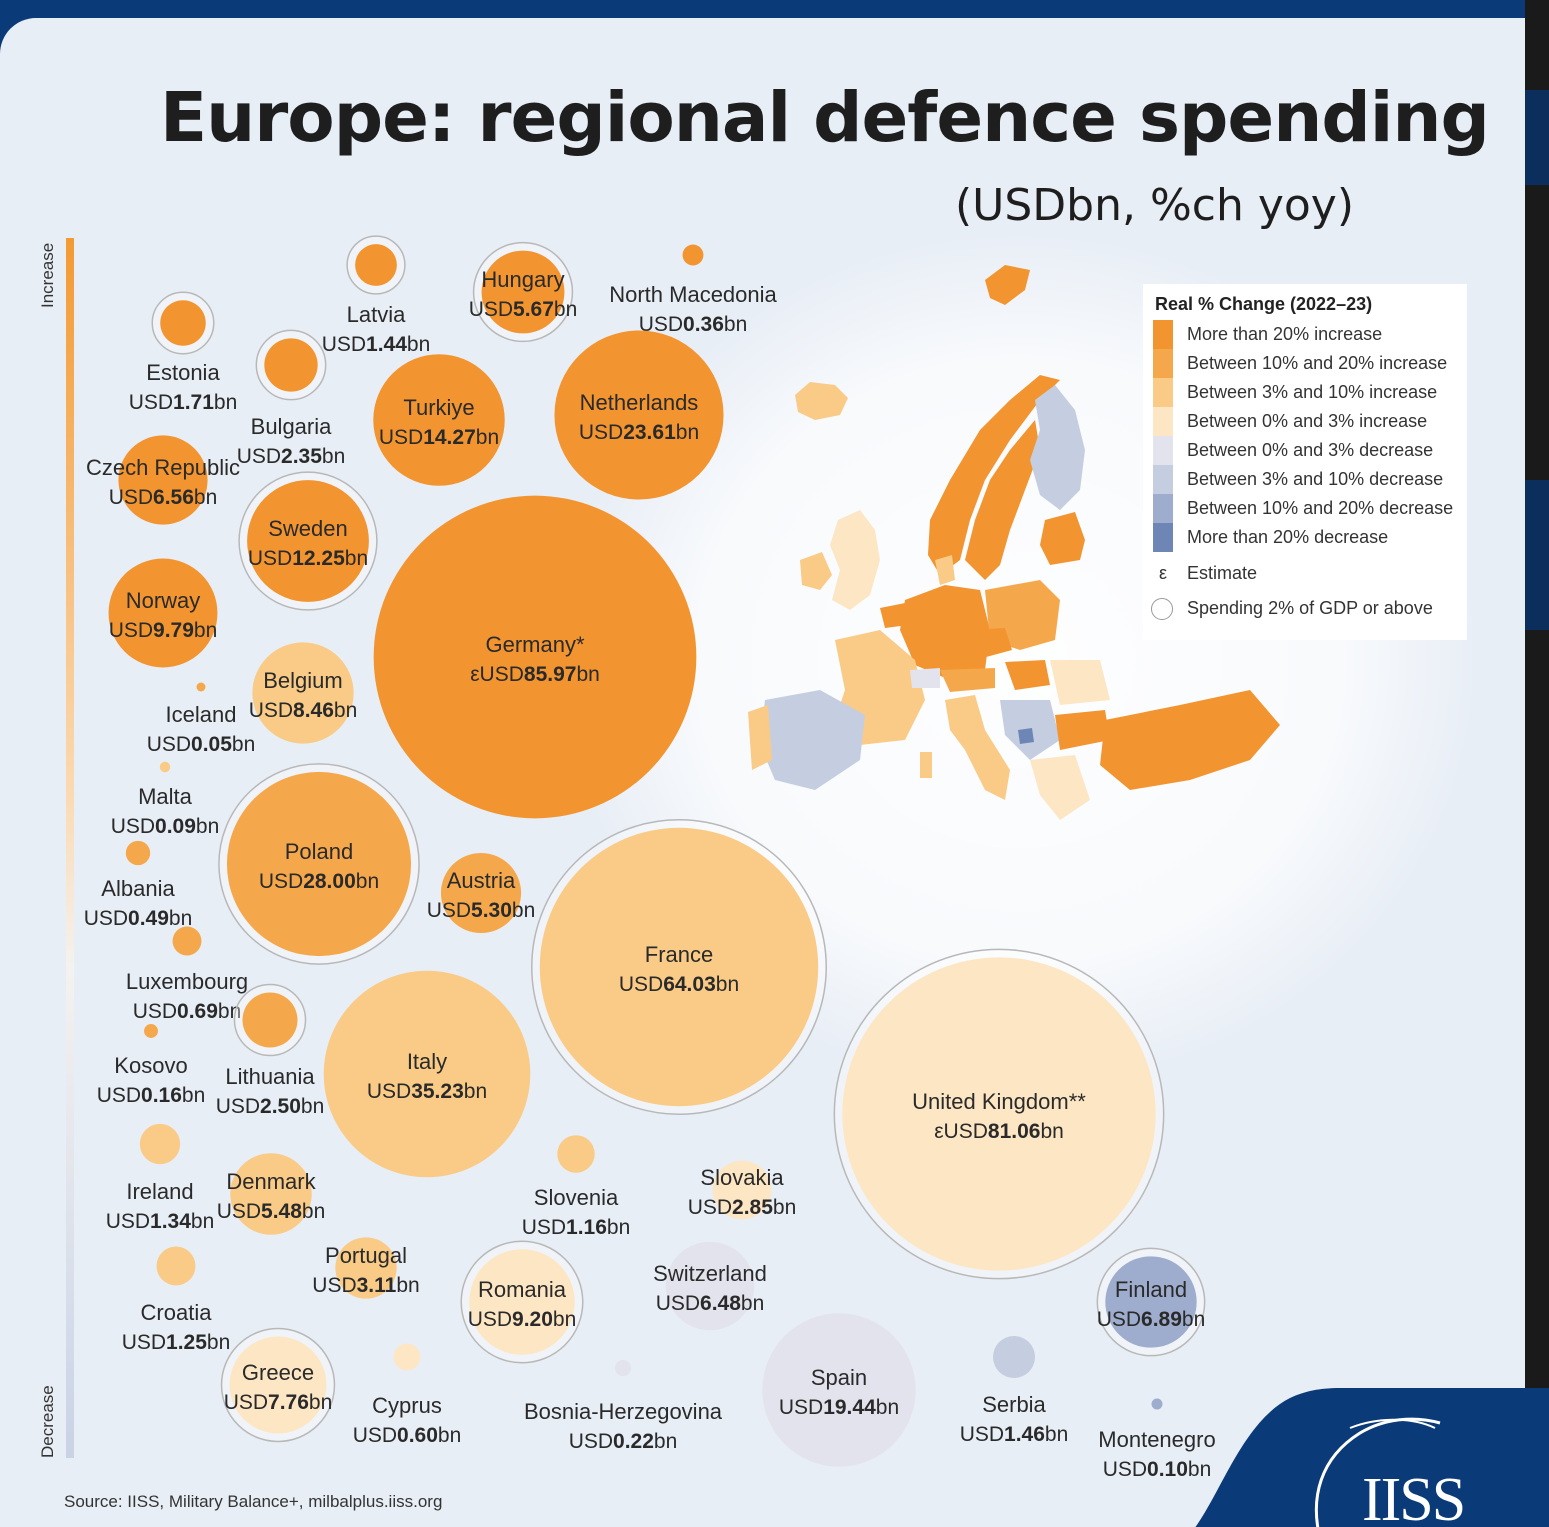  Describe the element at coordinates (407, 1405) in the screenshot. I see `bubble-country-label: Cyprus` at that location.